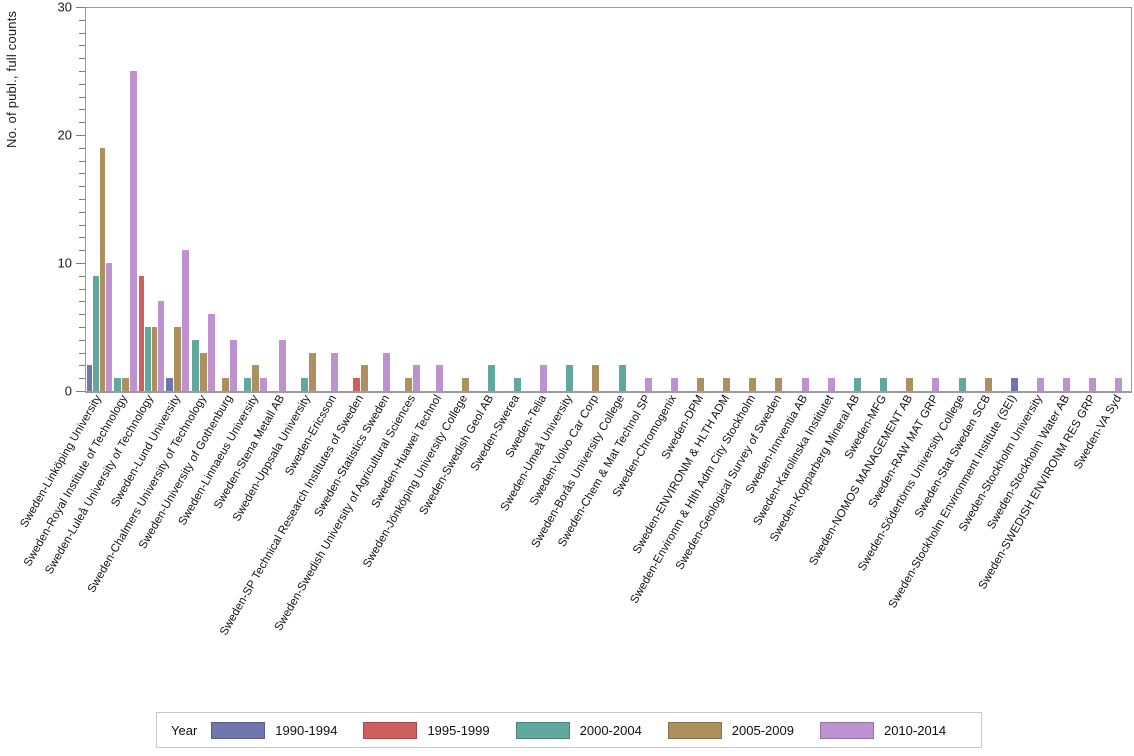  Describe the element at coordinates (730, 730) in the screenshot. I see `legend-item: 2005-2009` at that location.